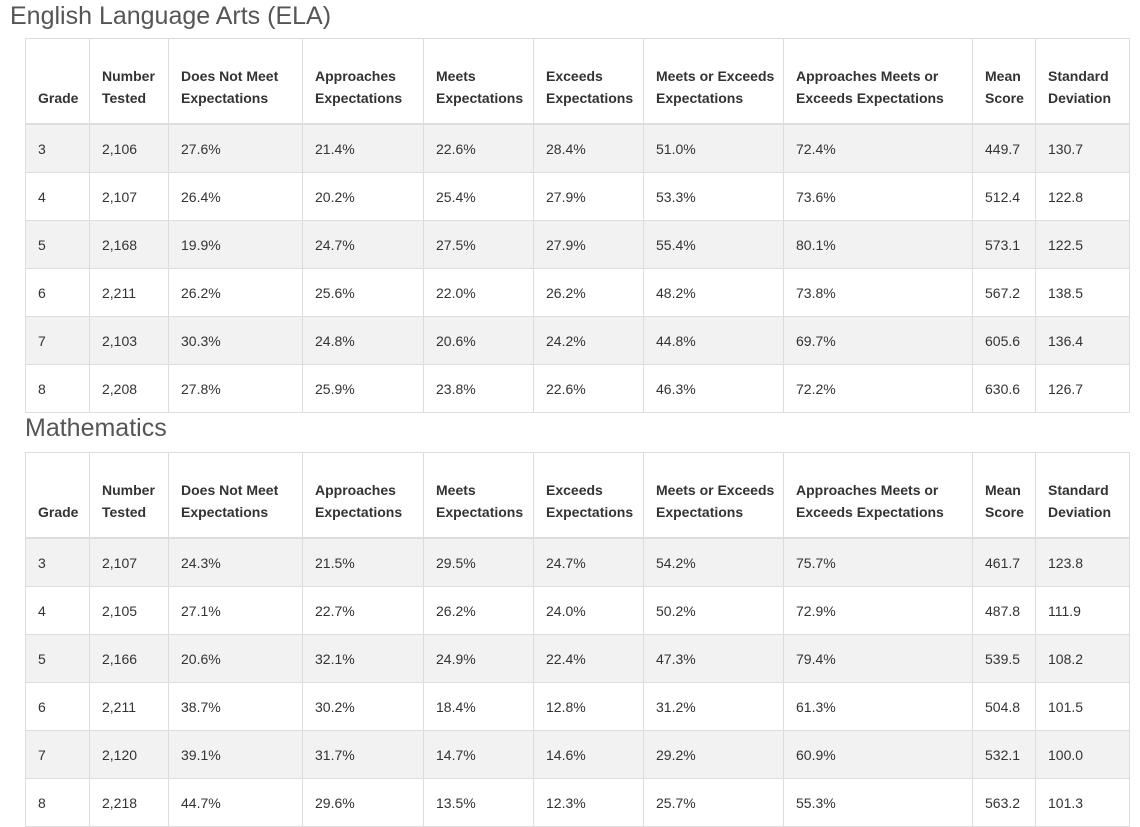 The width and height of the screenshot is (1140, 827). What do you see at coordinates (363, 495) in the screenshot?
I see `header-cell: Approaches Expectations` at bounding box center [363, 495].